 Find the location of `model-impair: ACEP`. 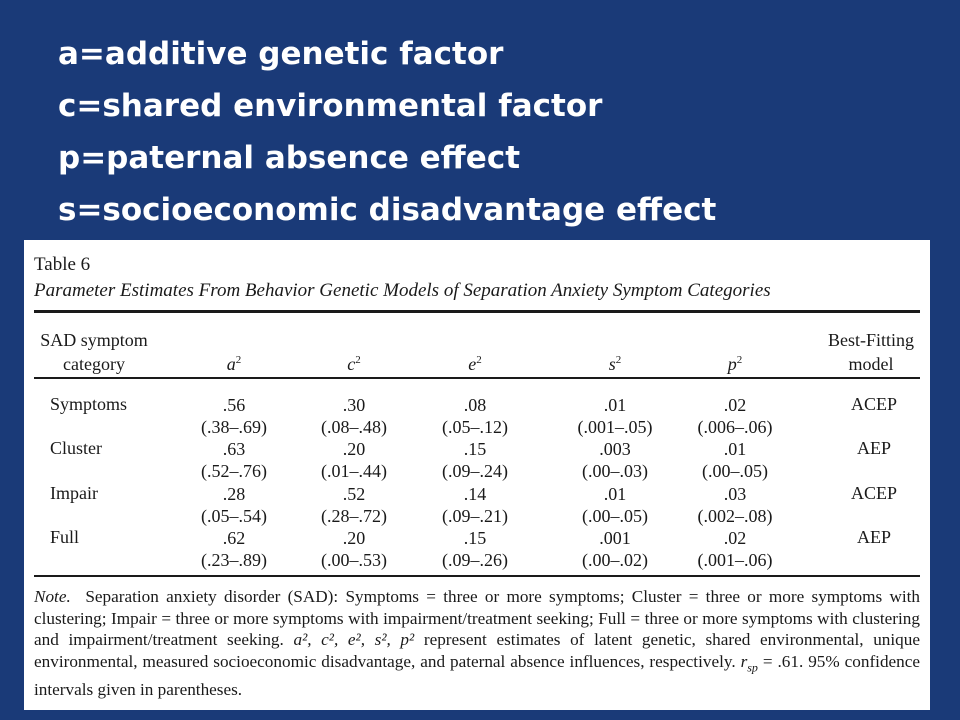

model-impair: ACEP is located at coordinates (873, 493).